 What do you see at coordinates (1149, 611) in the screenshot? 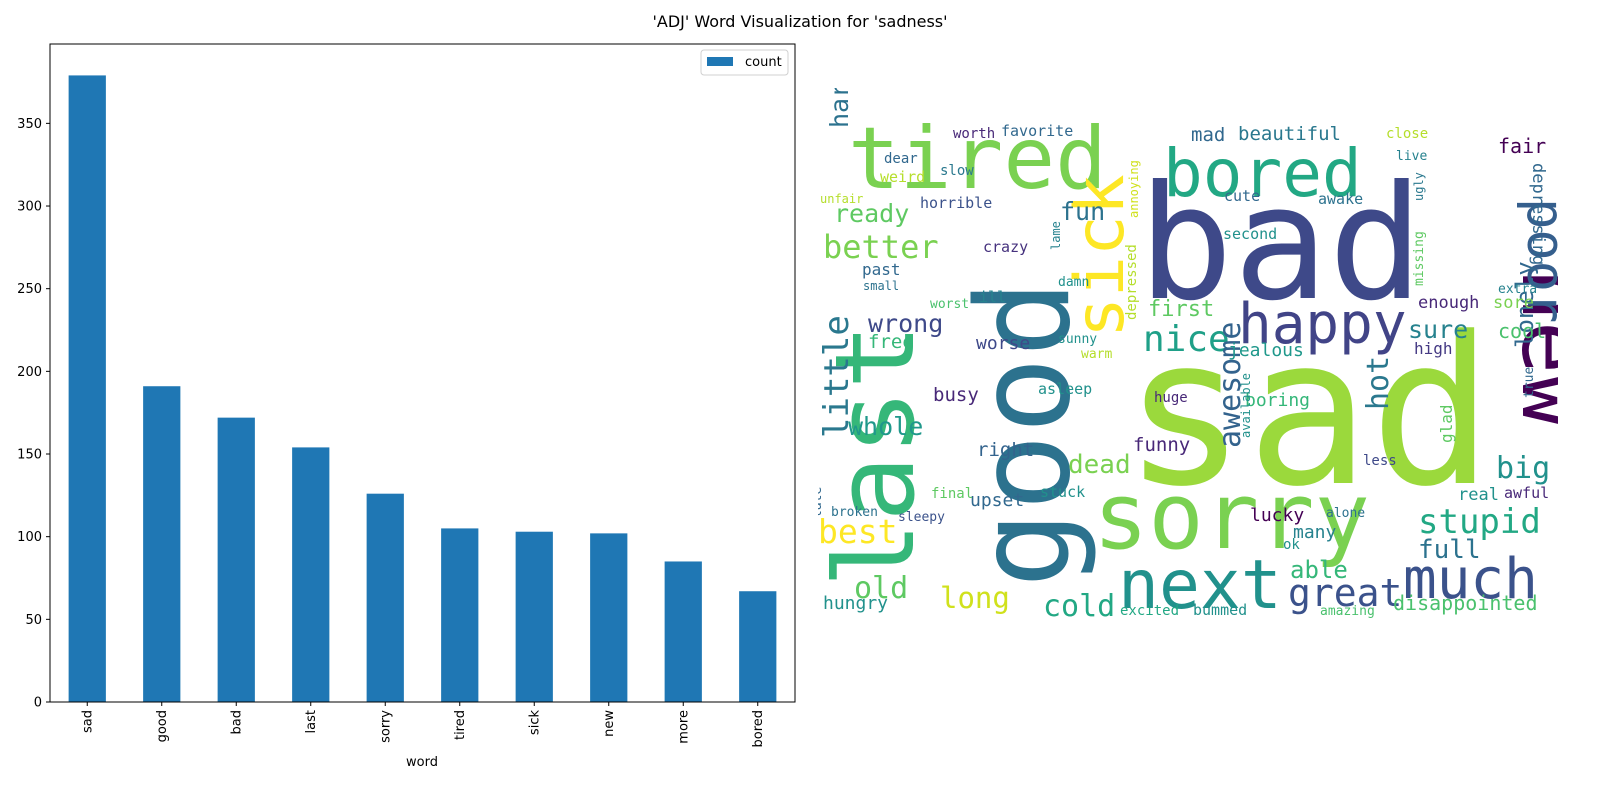
I see `wordcloud-word-excited: excited` at bounding box center [1149, 611].